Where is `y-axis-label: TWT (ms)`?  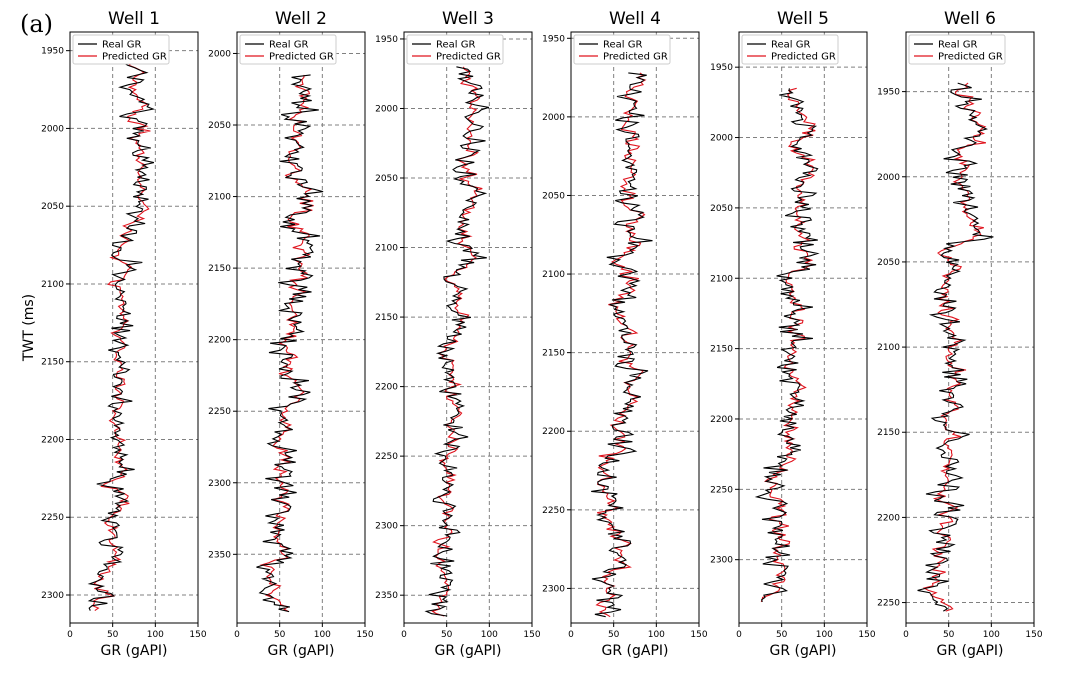 y-axis-label: TWT (ms) is located at coordinates (29, 328).